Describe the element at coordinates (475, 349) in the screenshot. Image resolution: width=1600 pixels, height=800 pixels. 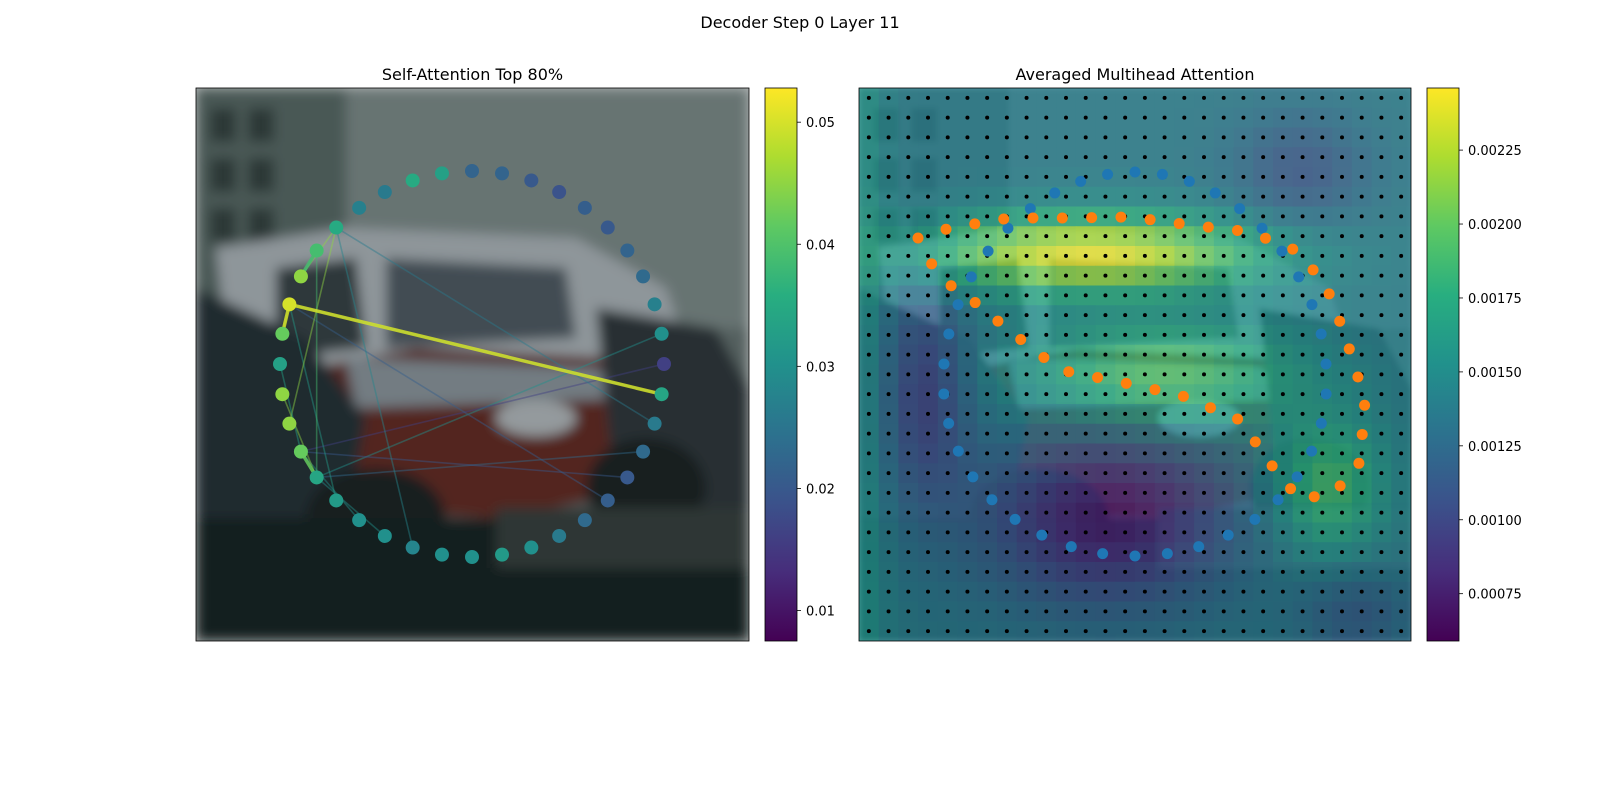
I see `attention-edge-strong` at that location.